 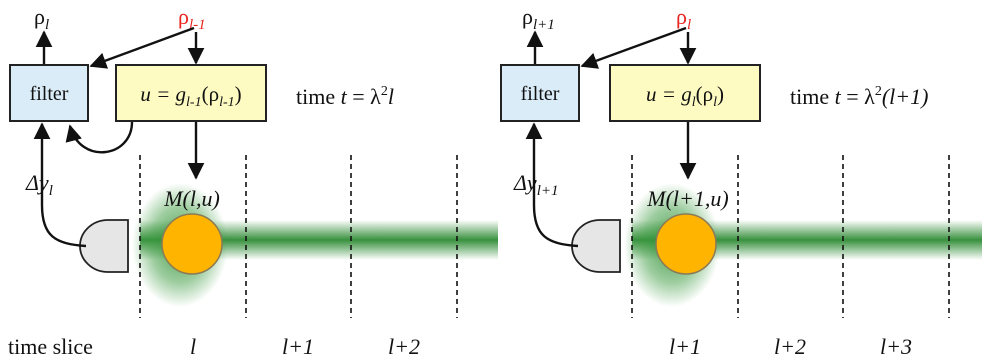 I want to click on rho-output: ρl+1, so click(x=538, y=18).